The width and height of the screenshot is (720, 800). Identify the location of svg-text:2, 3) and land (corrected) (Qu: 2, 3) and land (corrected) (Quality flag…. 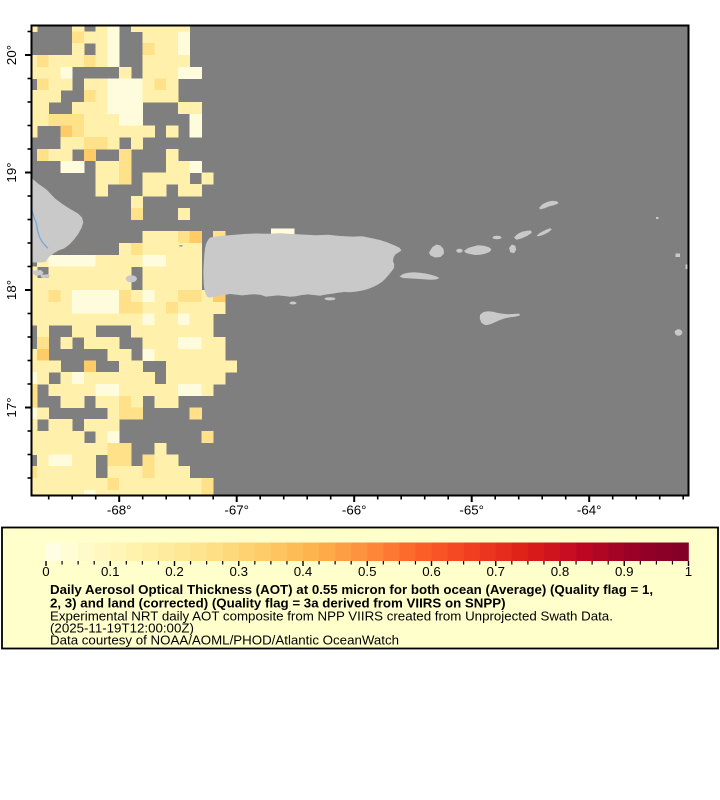
(278, 603).